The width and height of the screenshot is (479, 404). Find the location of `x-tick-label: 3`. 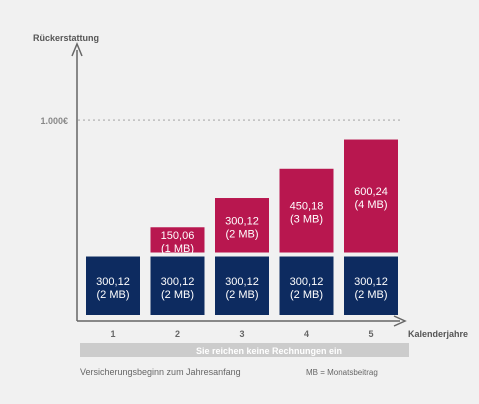

x-tick-label: 3 is located at coordinates (241, 334).